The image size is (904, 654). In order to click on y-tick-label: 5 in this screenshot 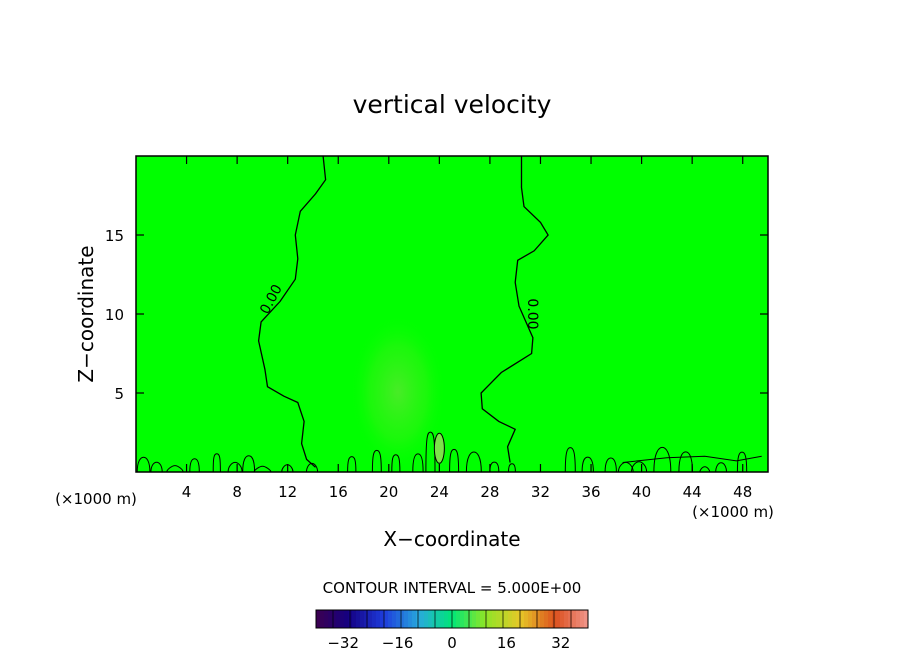, I will do `click(119, 394)`.